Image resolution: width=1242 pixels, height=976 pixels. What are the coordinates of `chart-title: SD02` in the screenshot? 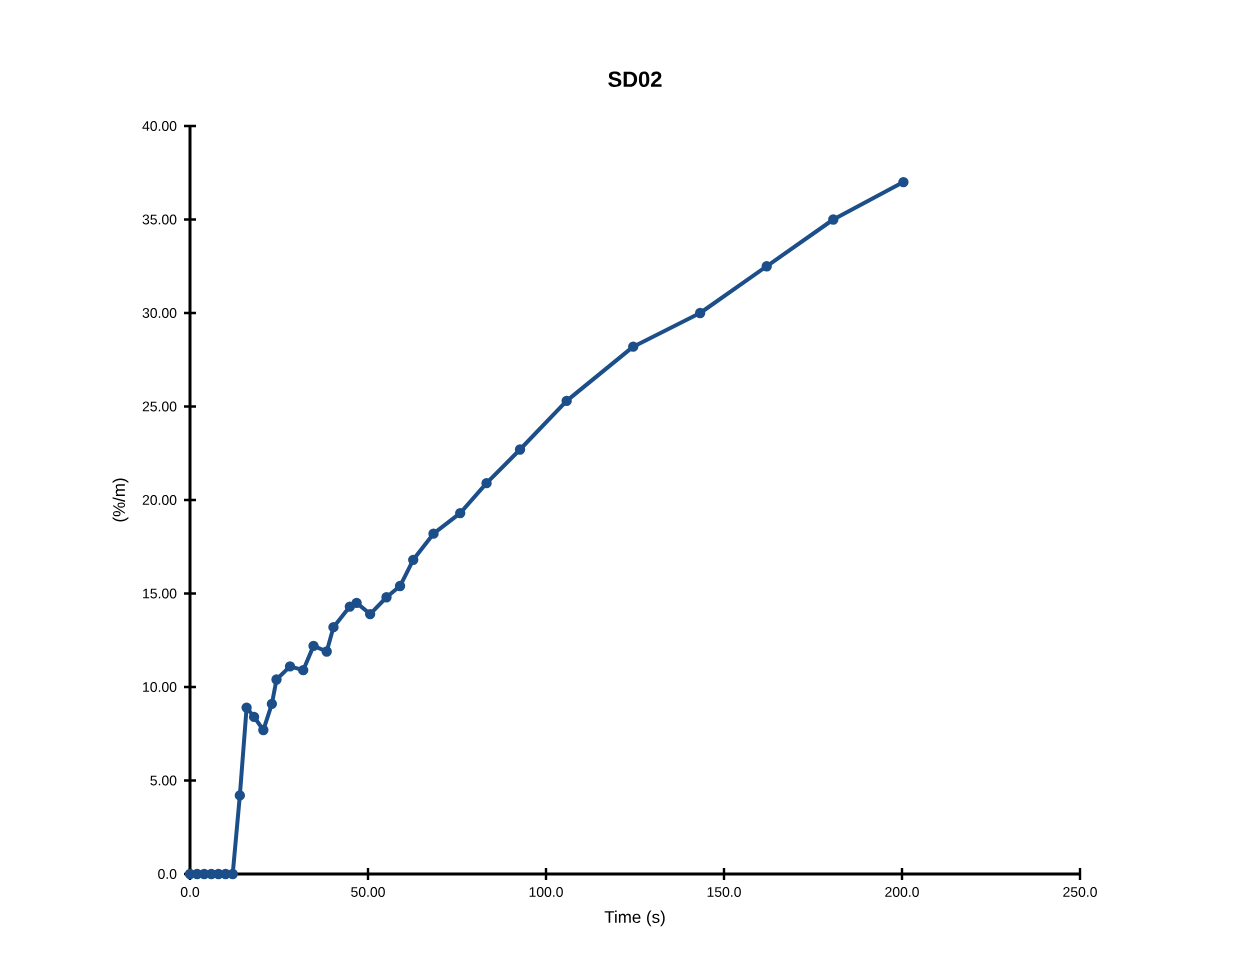 It's located at (635, 79).